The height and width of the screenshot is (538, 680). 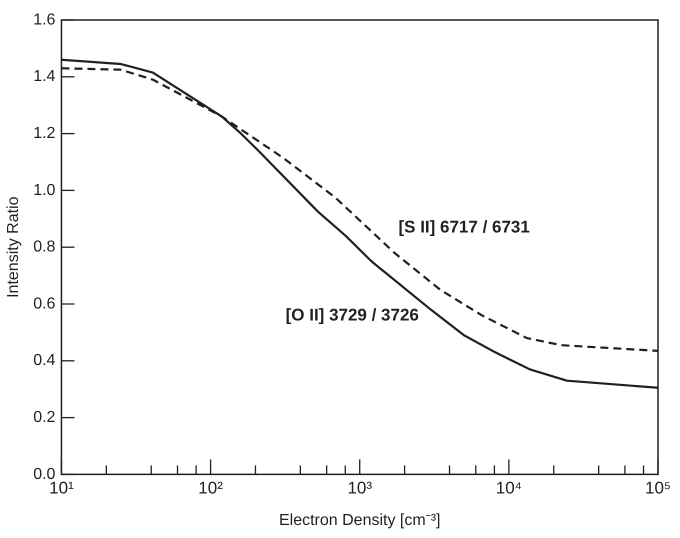 What do you see at coordinates (44, 77) in the screenshot?
I see `y-tick-label: 1.4` at bounding box center [44, 77].